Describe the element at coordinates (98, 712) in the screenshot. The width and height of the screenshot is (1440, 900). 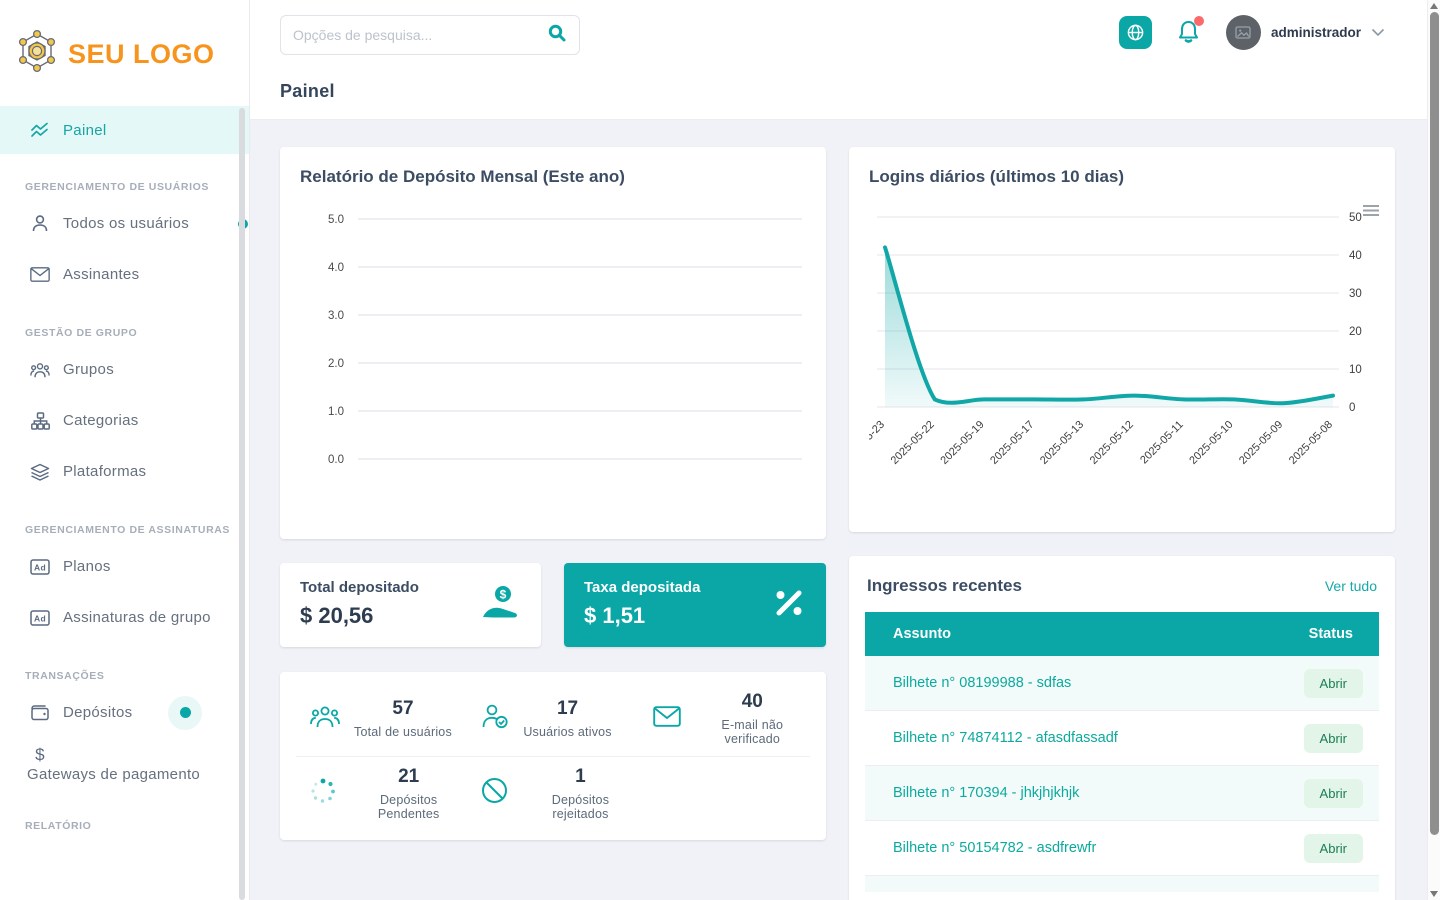
I see `sidebar-item-label: Depósitos` at that location.